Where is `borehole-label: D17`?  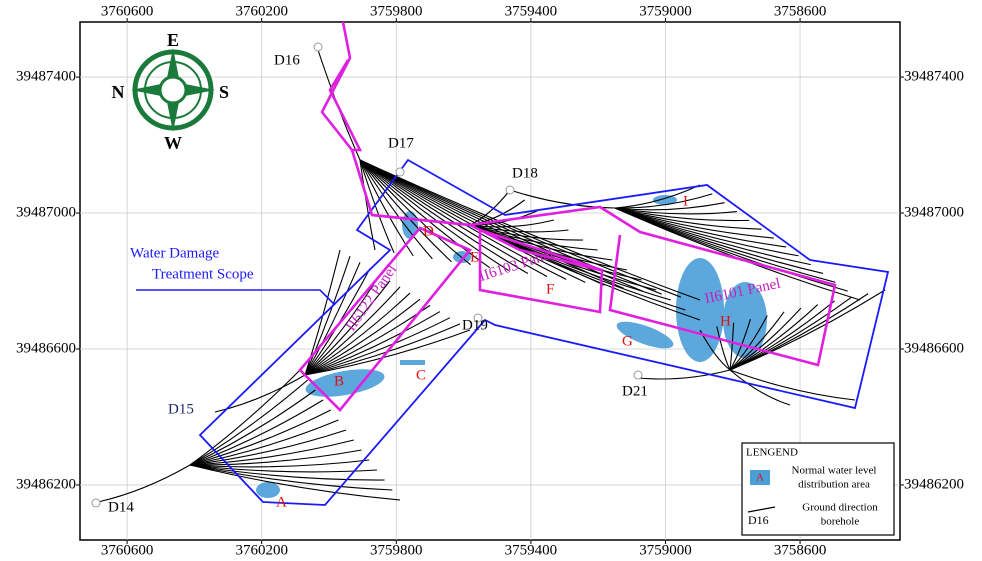 borehole-label: D17 is located at coordinates (401, 143).